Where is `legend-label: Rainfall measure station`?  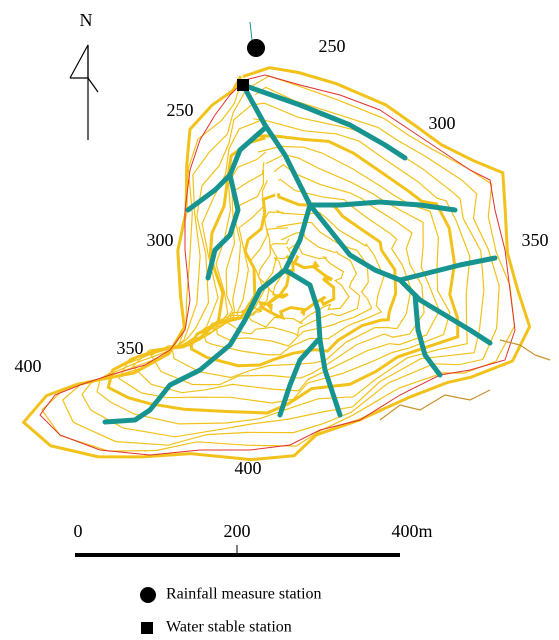
legend-label: Rainfall measure station is located at coordinates (244, 594).